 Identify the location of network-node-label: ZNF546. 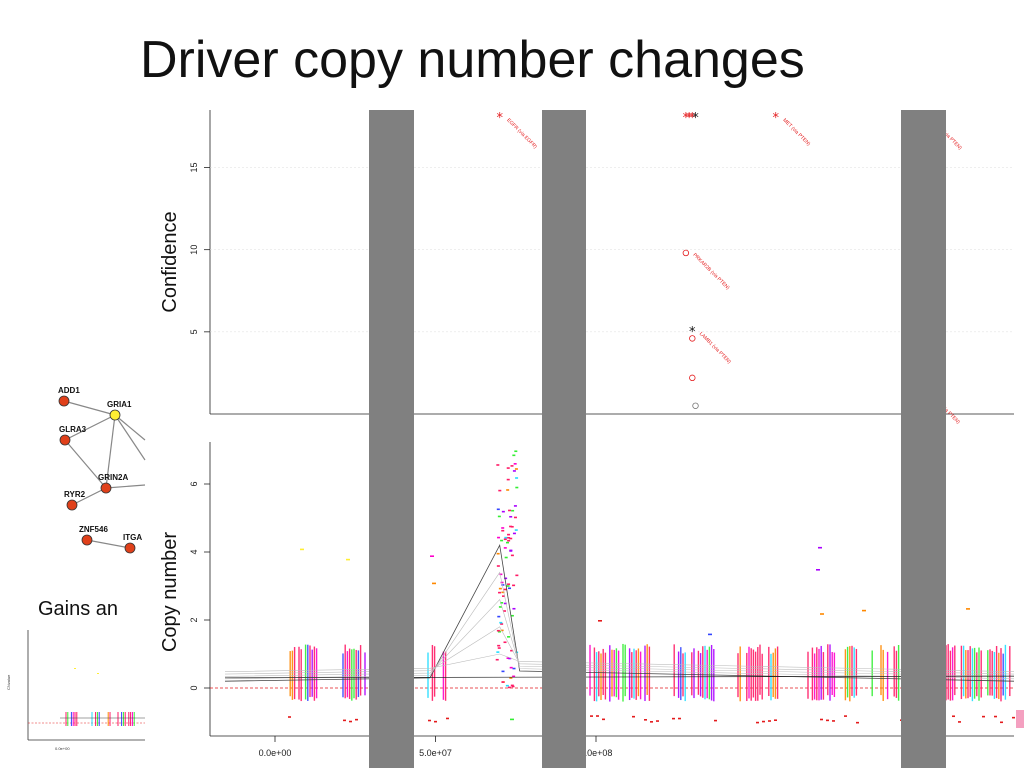
(93, 529).